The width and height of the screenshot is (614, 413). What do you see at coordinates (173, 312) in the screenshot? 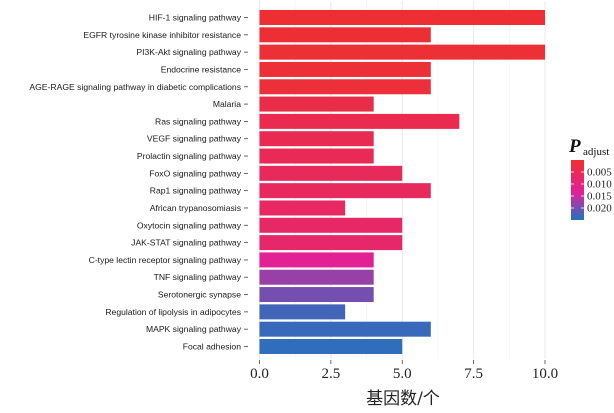
I see `category-label: Regulation of lipolysis in adipocytes` at bounding box center [173, 312].